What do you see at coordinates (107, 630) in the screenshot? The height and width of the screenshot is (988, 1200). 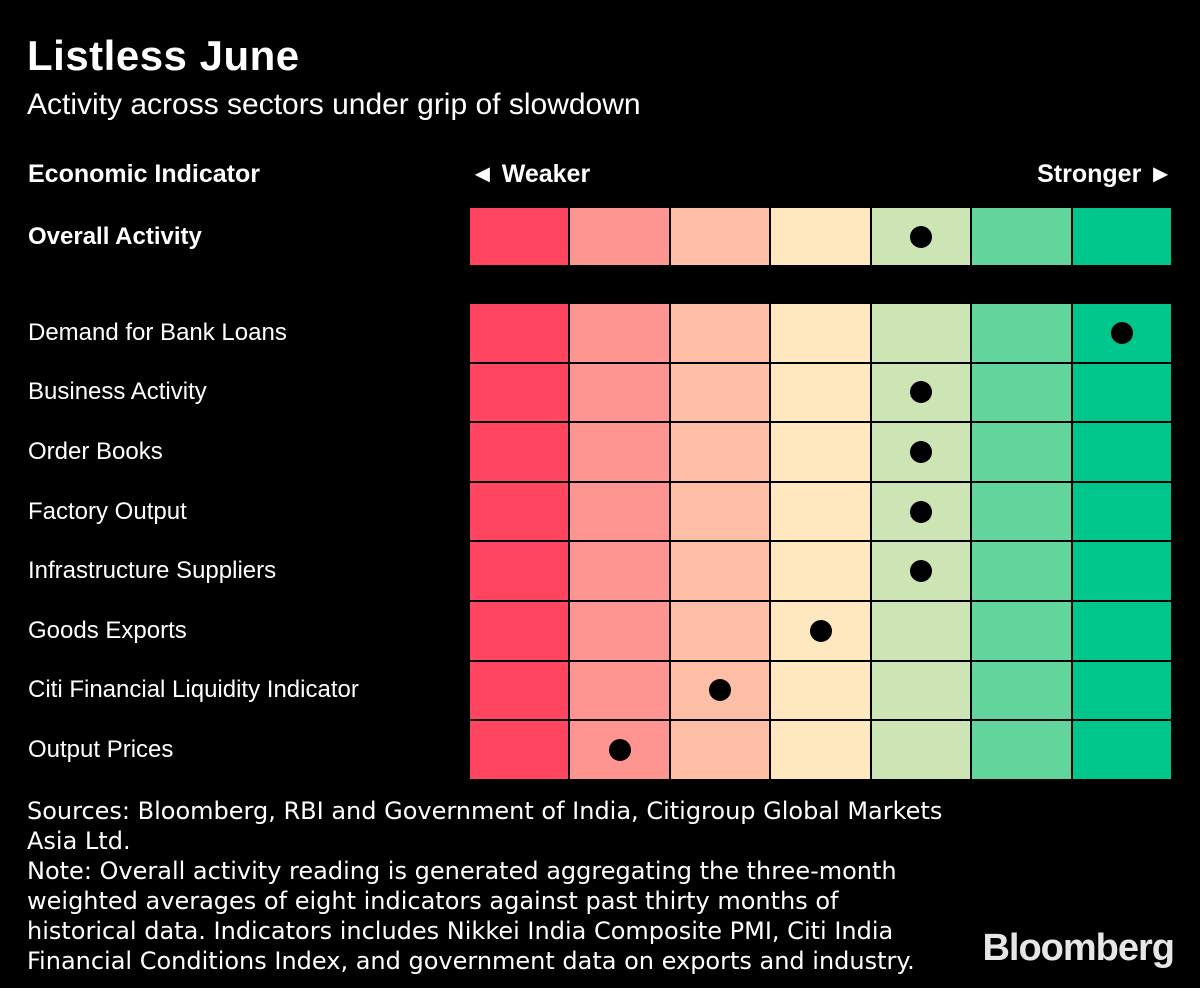 I see `indicator-label: Goods Exports` at bounding box center [107, 630].